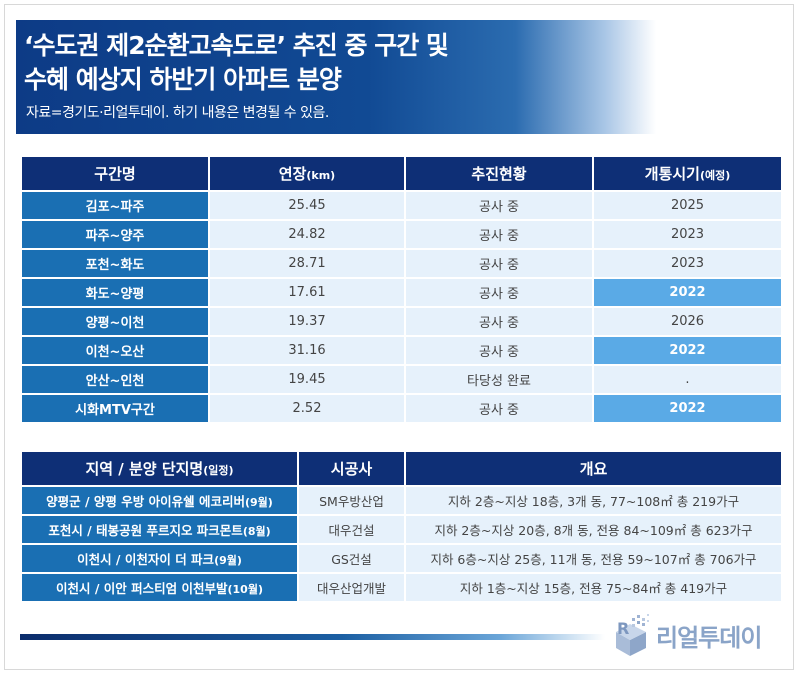 The height and width of the screenshot is (677, 800). I want to click on table-row: 이천~오산 31.16 공사 중 2022, so click(401, 349).